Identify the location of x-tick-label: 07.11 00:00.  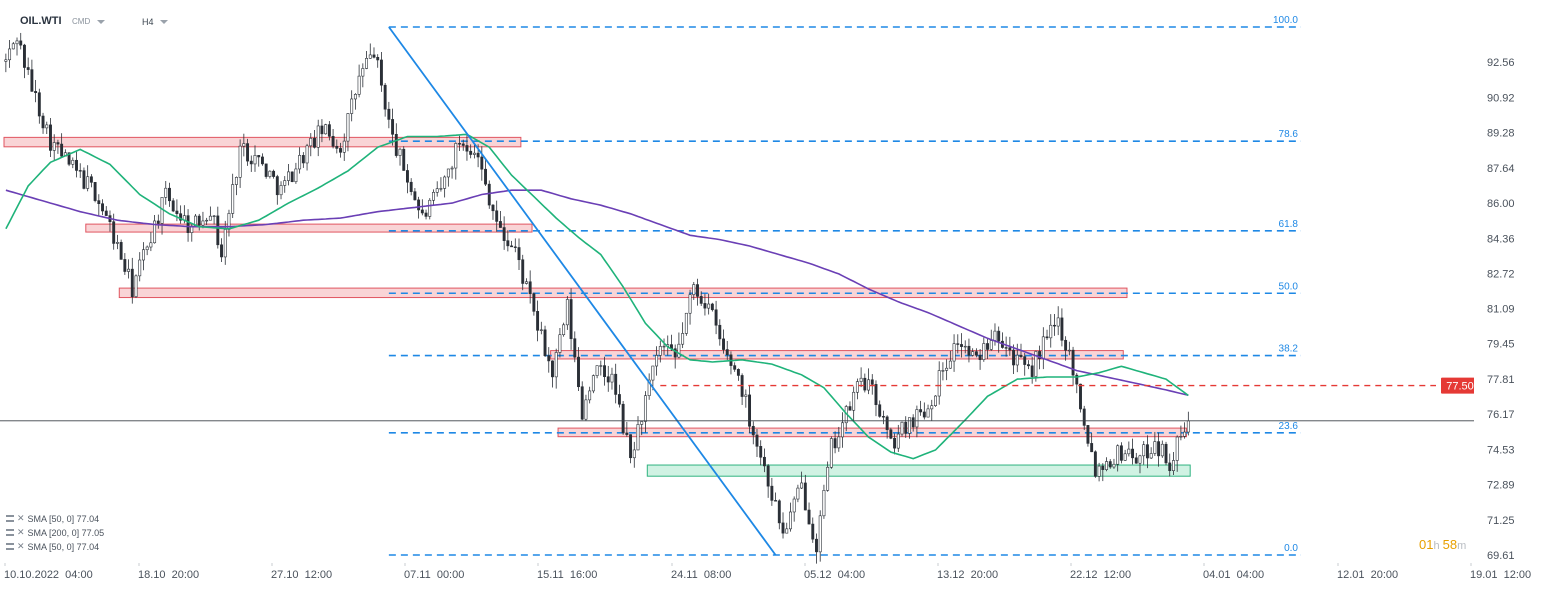
(434, 575).